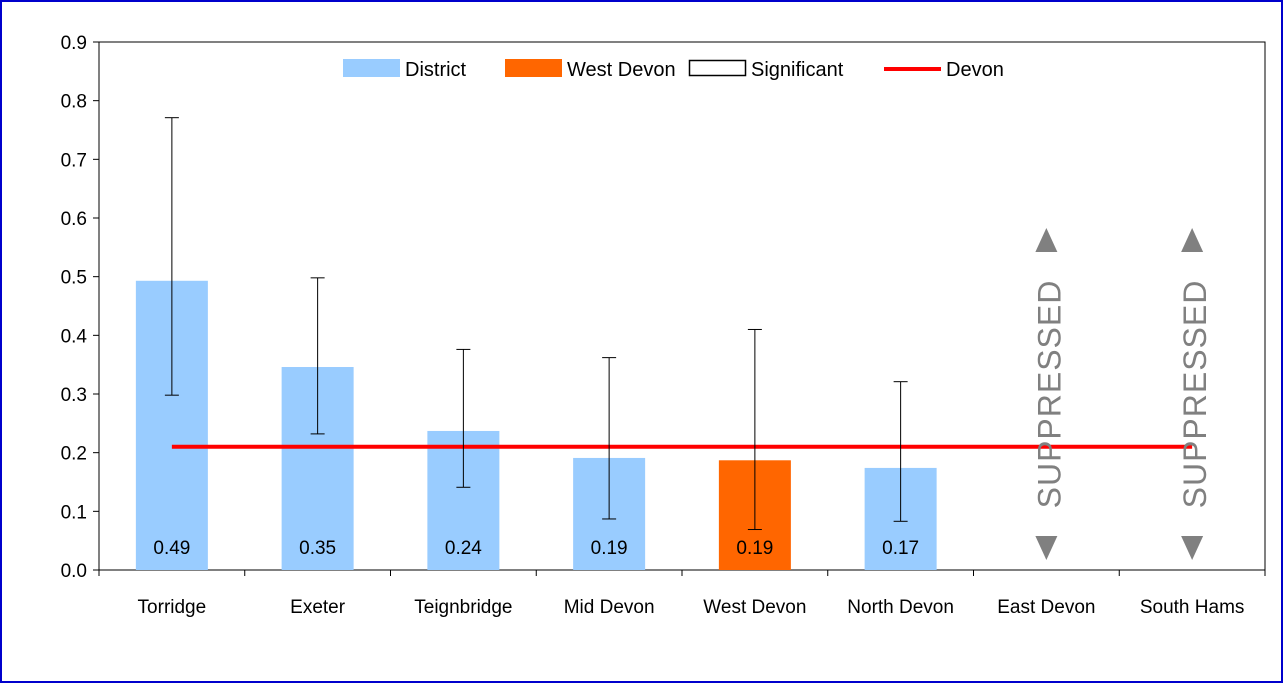 This screenshot has width=1283, height=688. What do you see at coordinates (1046, 607) in the screenshot?
I see `x-category-label: East Devon` at bounding box center [1046, 607].